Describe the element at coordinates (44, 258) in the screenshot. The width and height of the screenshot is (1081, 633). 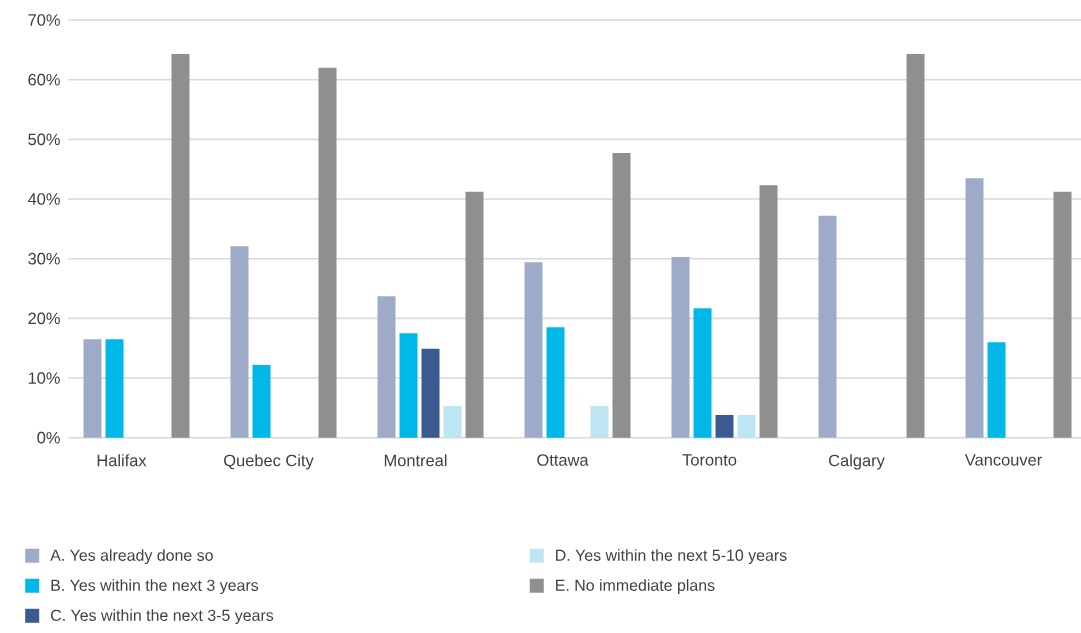
I see `y-tick-label: 30%` at that location.